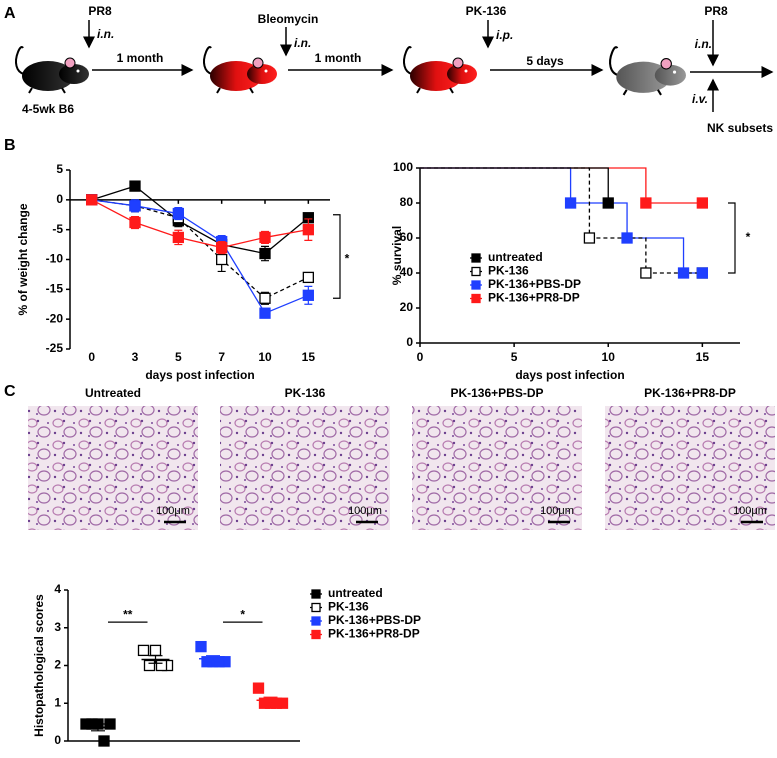  Describe the element at coordinates (55, 259) in the screenshot. I see `y-tick-label: -10` at that location.